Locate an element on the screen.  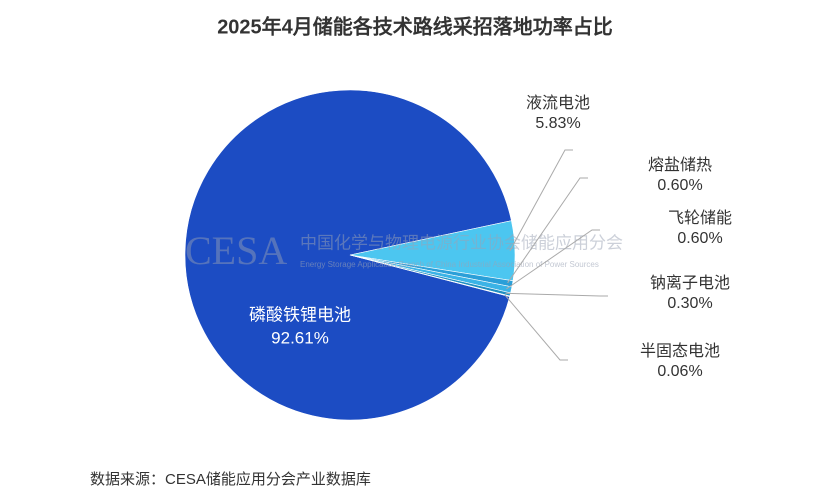
chart-title: 2025年4月储能各技术路线采招落地功率占比 is located at coordinates (415, 26).